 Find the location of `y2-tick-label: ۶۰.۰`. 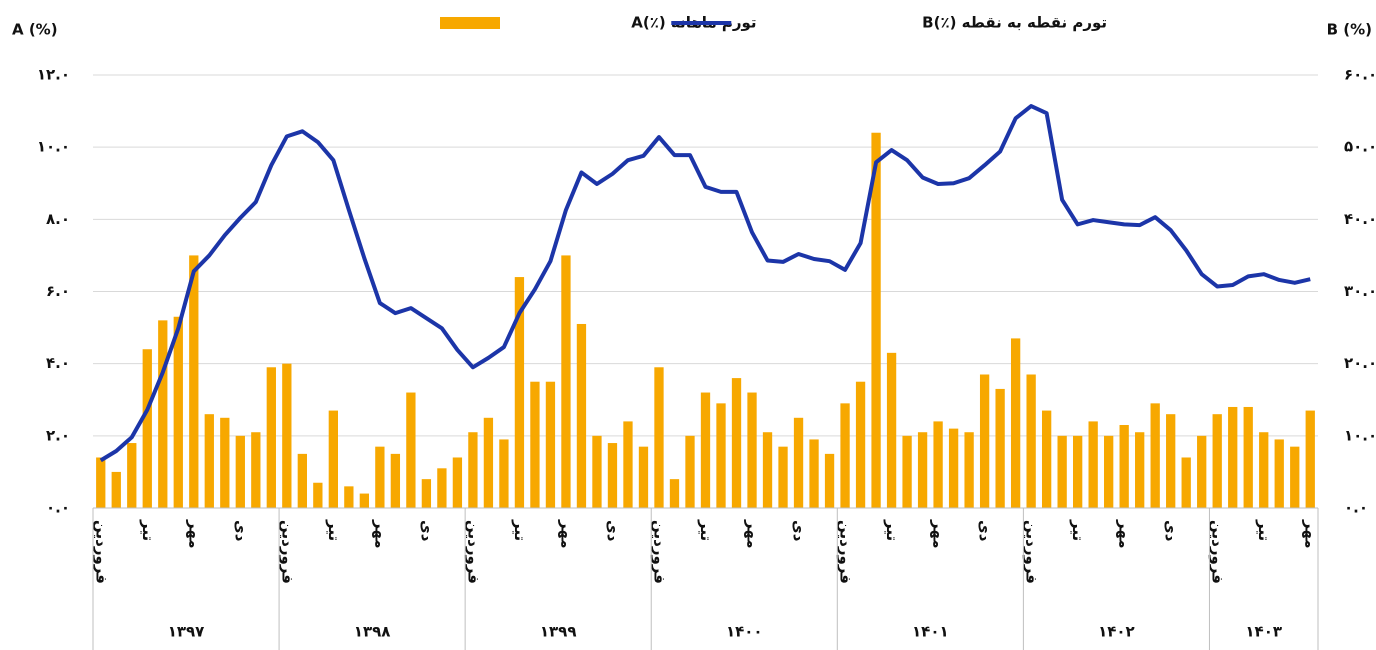

y2-tick-label: ۶۰.۰ is located at coordinates (1360, 75).